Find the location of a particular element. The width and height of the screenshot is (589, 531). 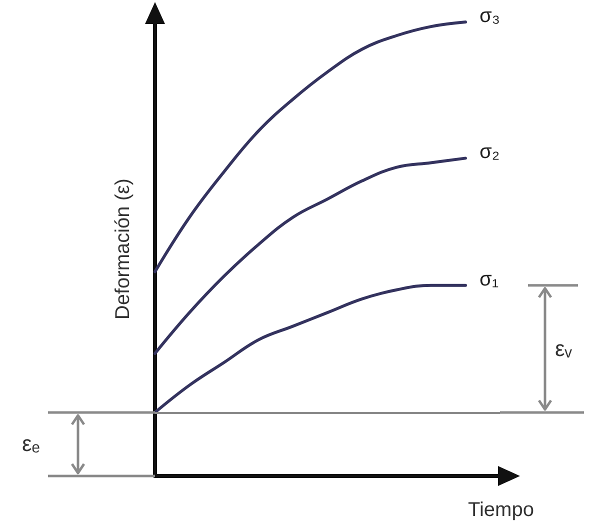

series-label: σ₂ is located at coordinates (490, 152).